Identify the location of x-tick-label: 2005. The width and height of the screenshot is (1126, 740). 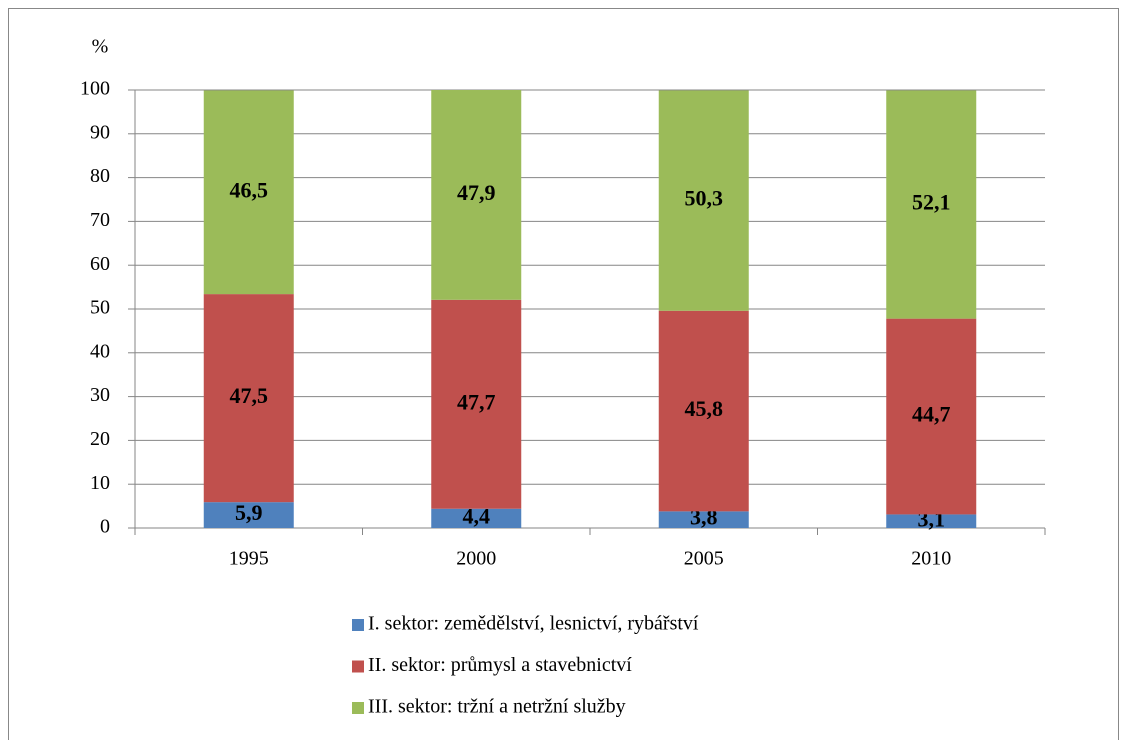
(704, 559).